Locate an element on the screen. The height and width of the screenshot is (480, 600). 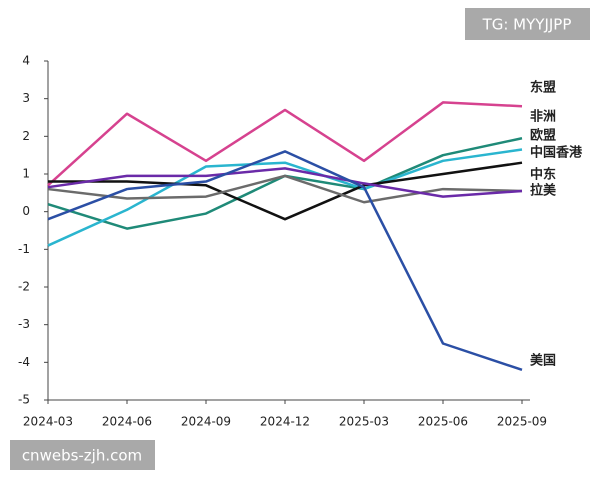
x-tick-label: 2025-09 is located at coordinates (522, 422).